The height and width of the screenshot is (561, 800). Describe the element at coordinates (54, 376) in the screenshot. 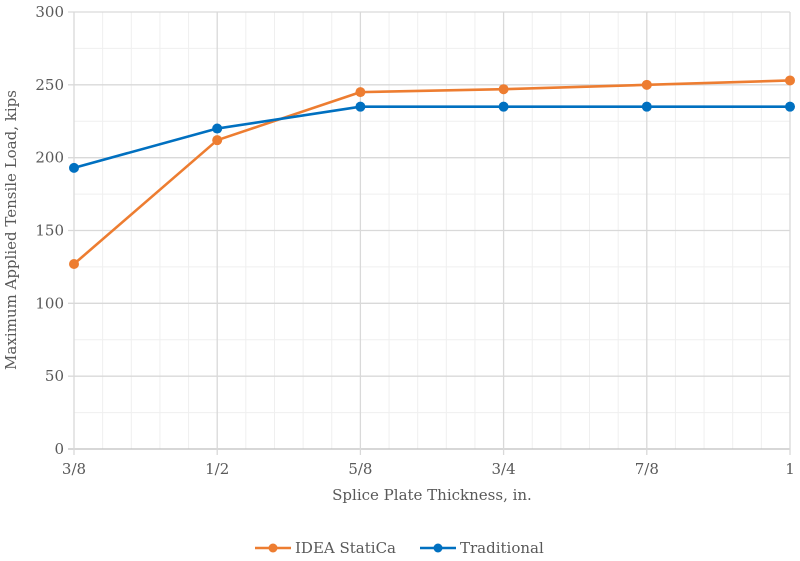

I see `y-tick-label: 50` at that location.